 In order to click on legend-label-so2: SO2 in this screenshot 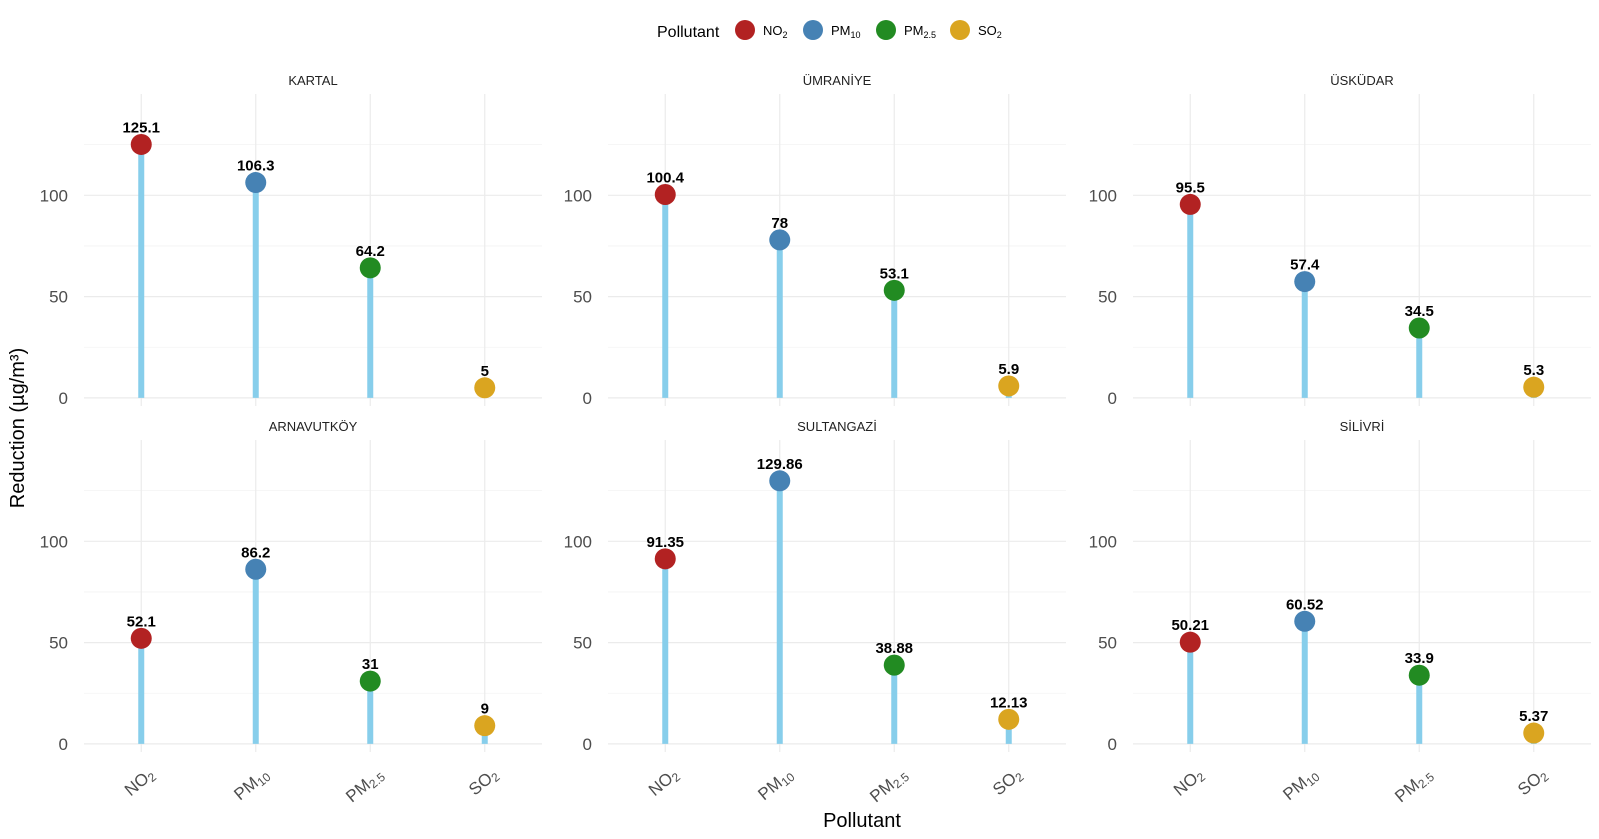, I will do `click(990, 31)`.